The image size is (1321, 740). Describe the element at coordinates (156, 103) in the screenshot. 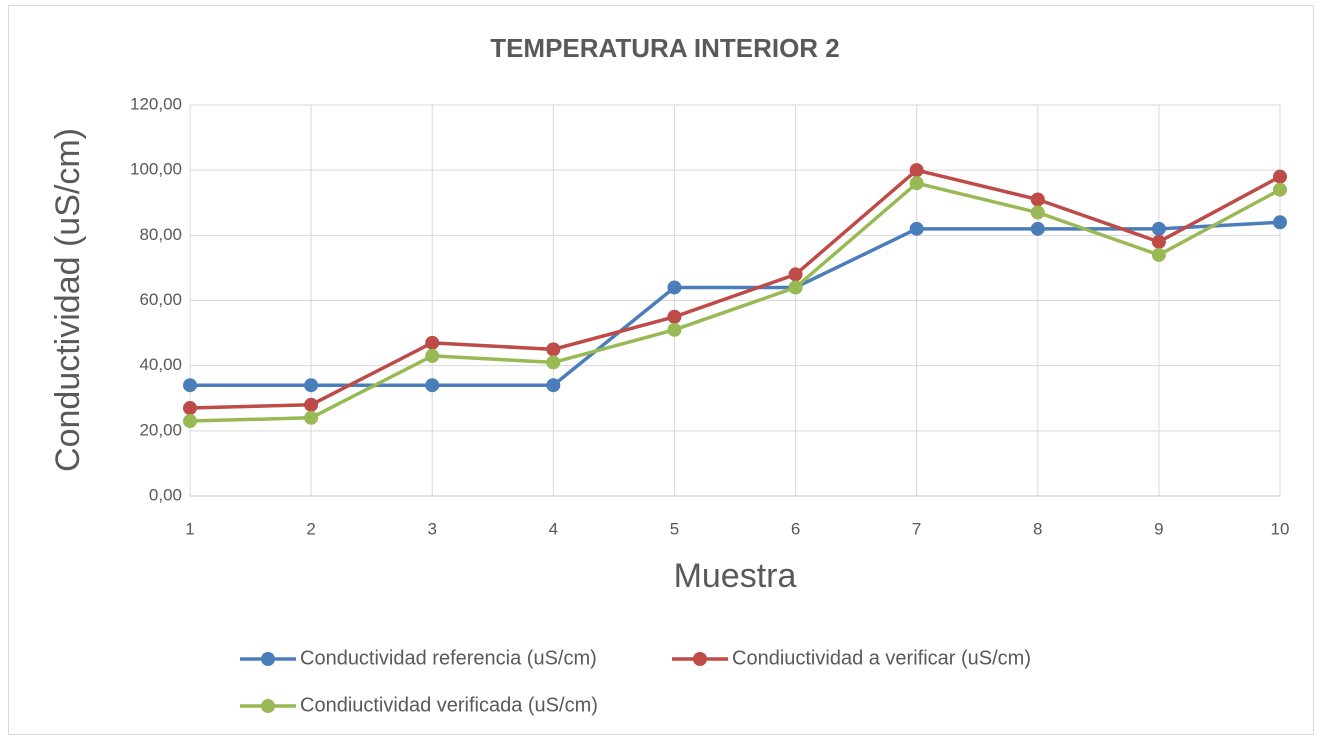

I see `y-tick-label: 120,00` at that location.